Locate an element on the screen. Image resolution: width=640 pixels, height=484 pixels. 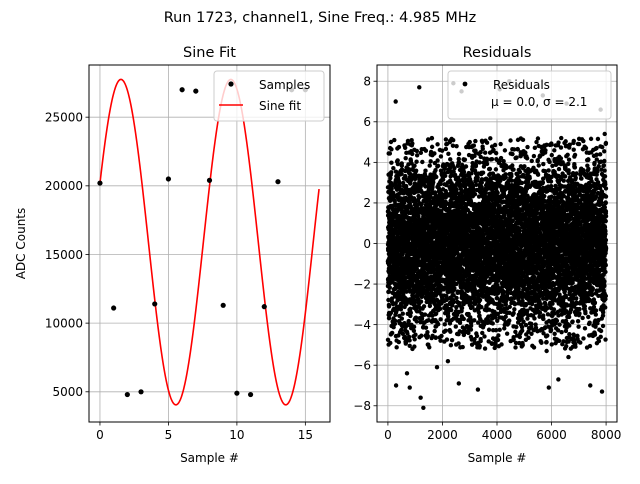
residuals-xtick-label: 8000 is located at coordinates (606, 435).